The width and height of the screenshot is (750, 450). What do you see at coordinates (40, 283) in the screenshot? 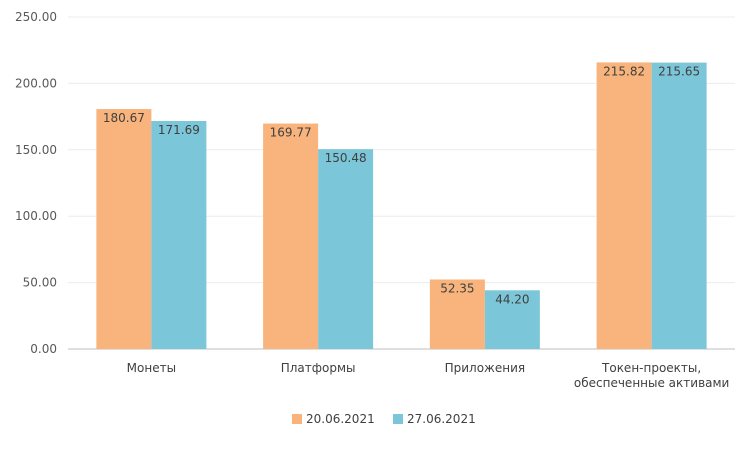
I see `y-tick-label: 50.00` at bounding box center [40, 283].